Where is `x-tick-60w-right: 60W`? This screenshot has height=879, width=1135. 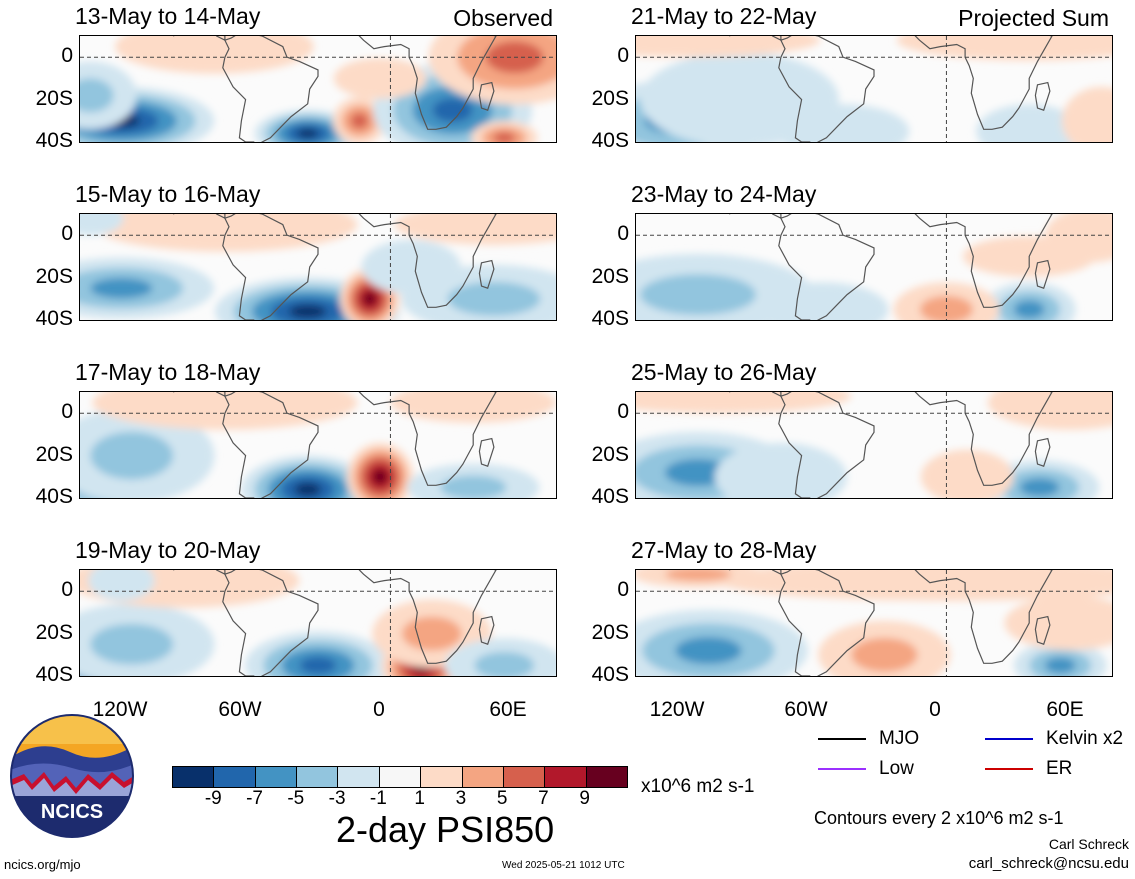
x-tick-60w-right: 60W is located at coordinates (806, 709).